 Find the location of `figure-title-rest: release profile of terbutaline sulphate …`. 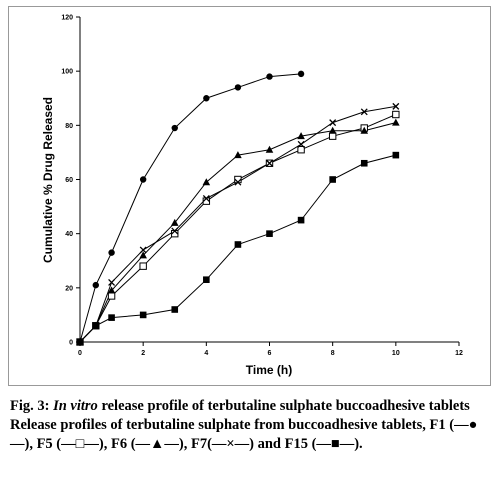

figure-title-rest: release profile of terbutaline sulphate … is located at coordinates (283, 406).